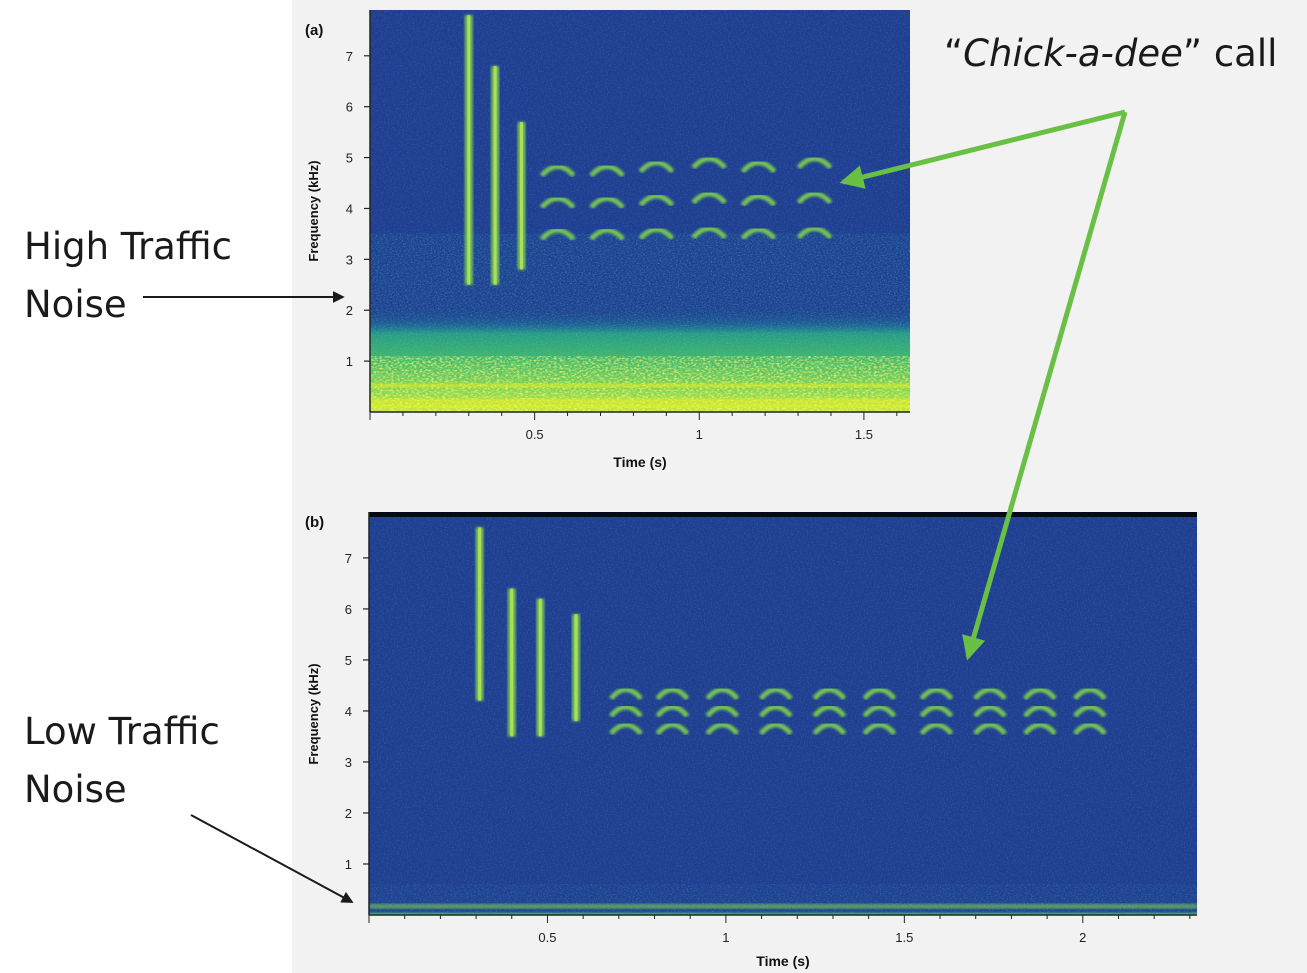 Image resolution: width=1307 pixels, height=973 pixels. Describe the element at coordinates (348, 609) in the screenshot. I see `y-tick-label: 6` at that location.